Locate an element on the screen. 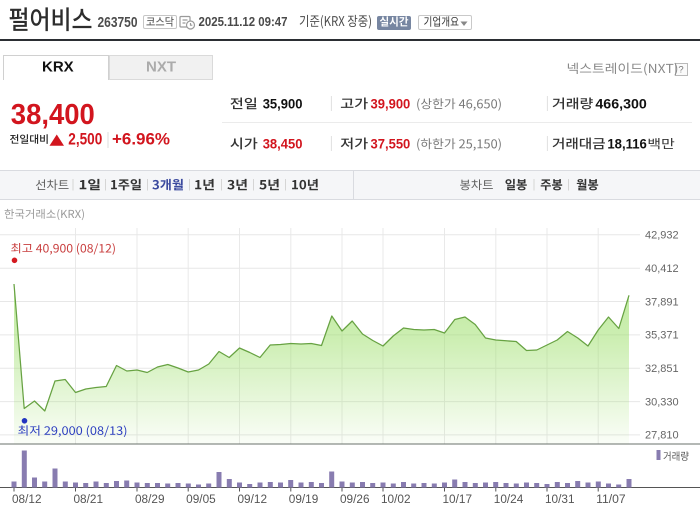 This screenshot has height=511, width=700. svg-text: 09/05 is located at coordinates (201, 500).